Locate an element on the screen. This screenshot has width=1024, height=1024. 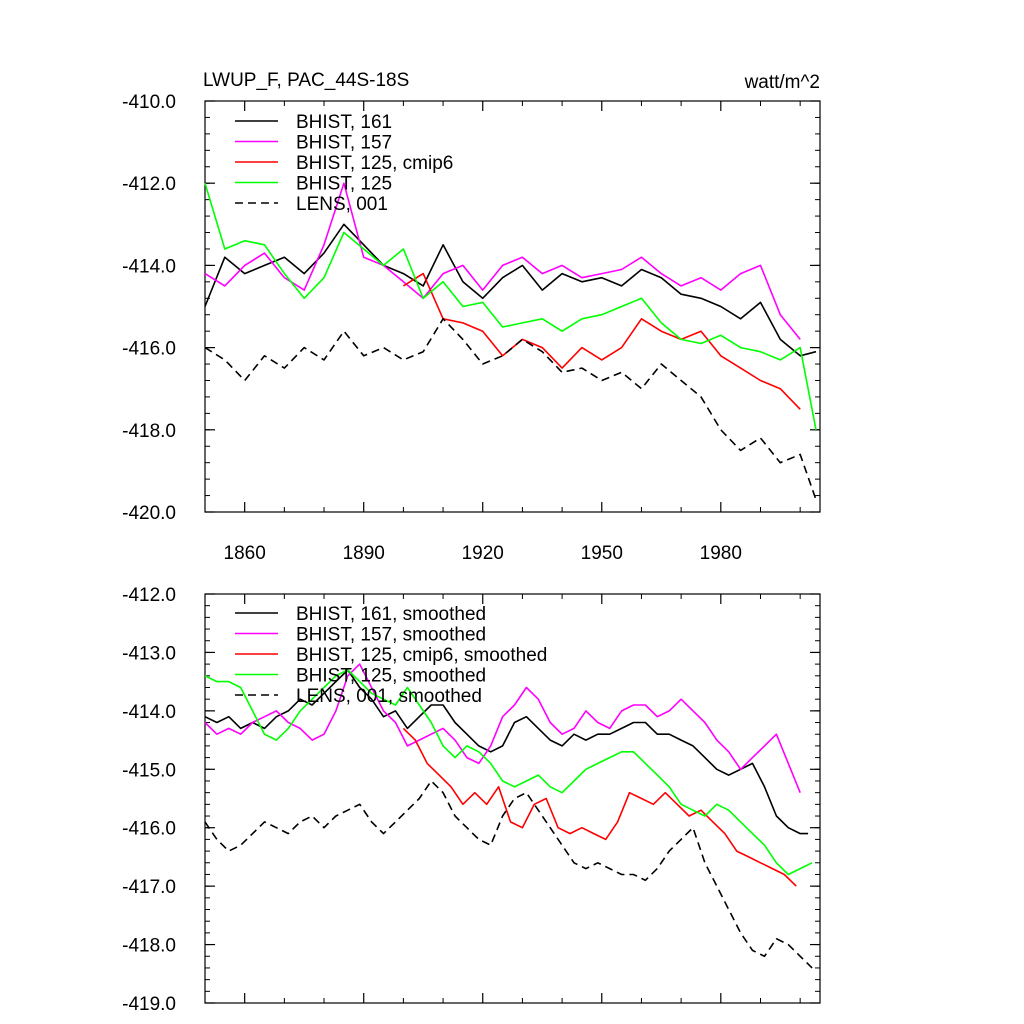
y-tick-label: -419.0 is located at coordinates (149, 1004).